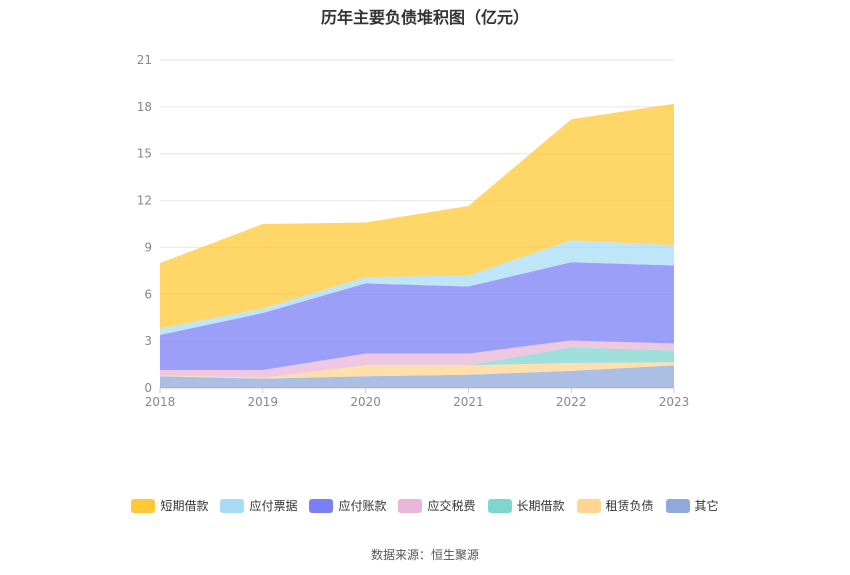 This screenshot has height=575, width=850. Describe the element at coordinates (144, 60) in the screenshot. I see `y-tick-label: 21` at that location.